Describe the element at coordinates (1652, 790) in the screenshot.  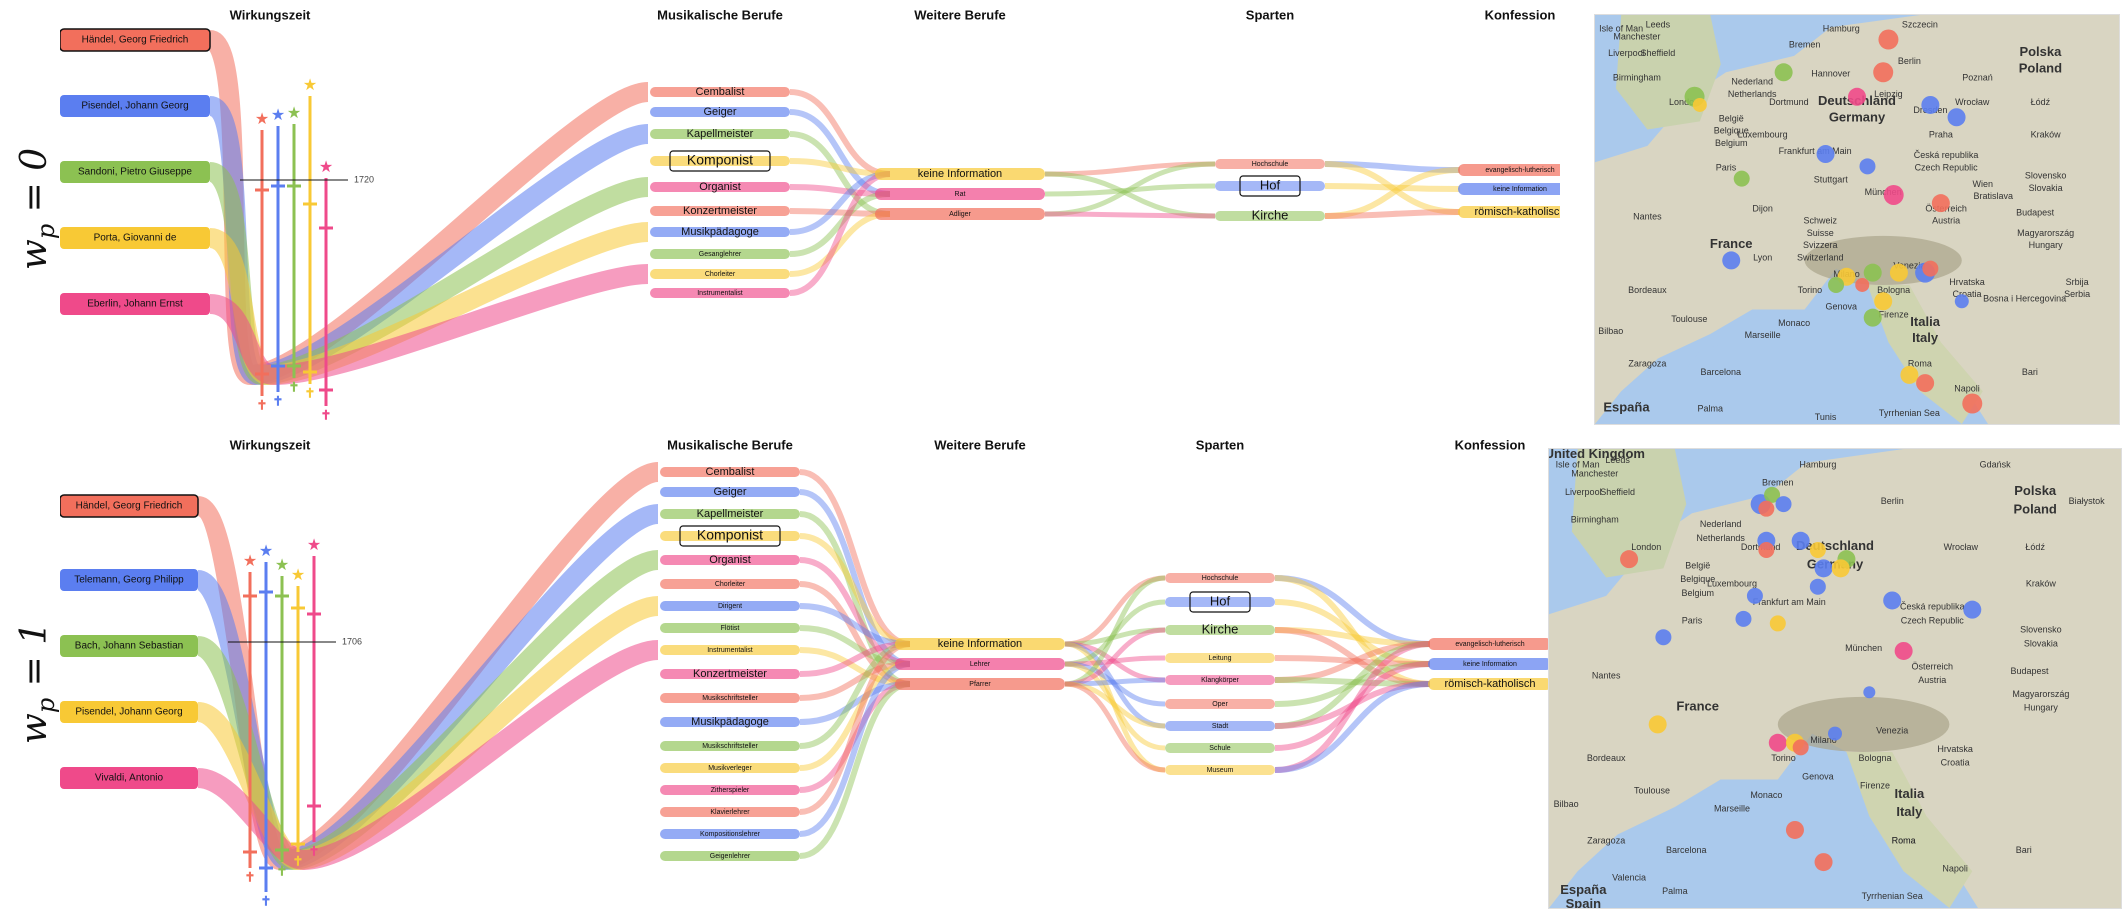
I see `map-place-label: Toulouse` at that location.